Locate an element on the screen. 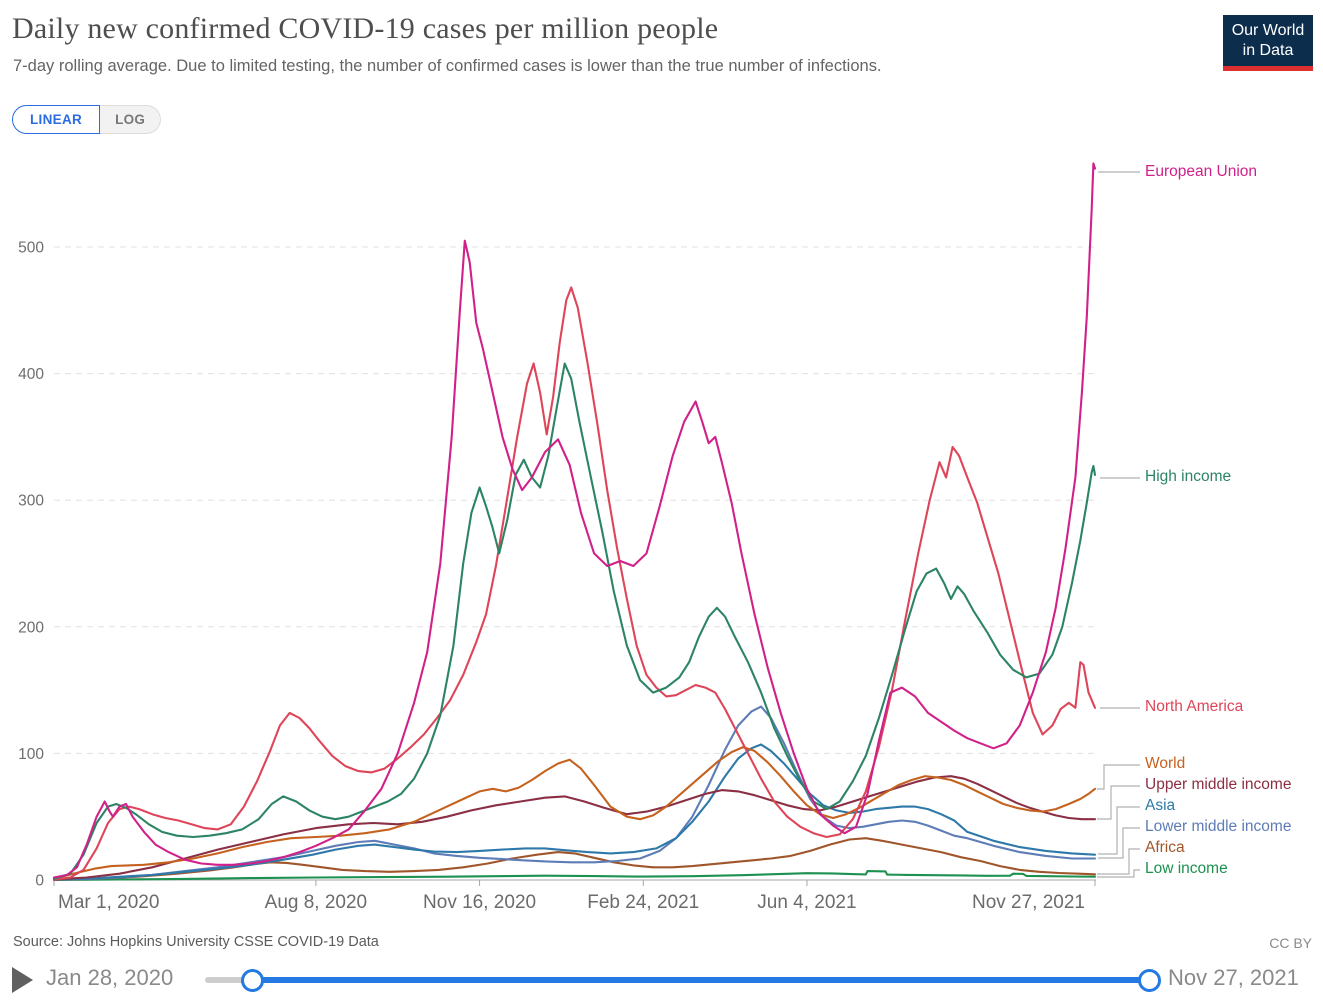 Image resolution: width=1323 pixels, height=1001 pixels. legend-label-lower-middle-income: Lower middle income is located at coordinates (1218, 826).